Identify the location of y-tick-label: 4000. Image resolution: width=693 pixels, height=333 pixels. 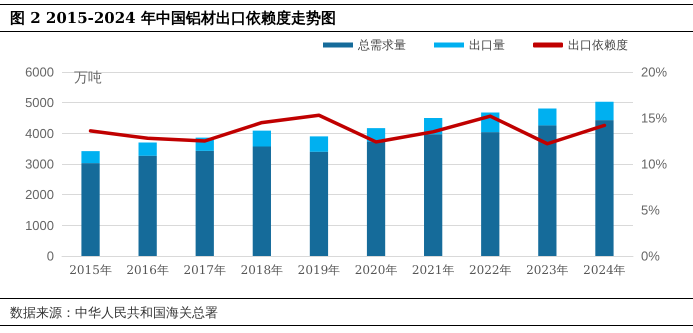
(39, 133).